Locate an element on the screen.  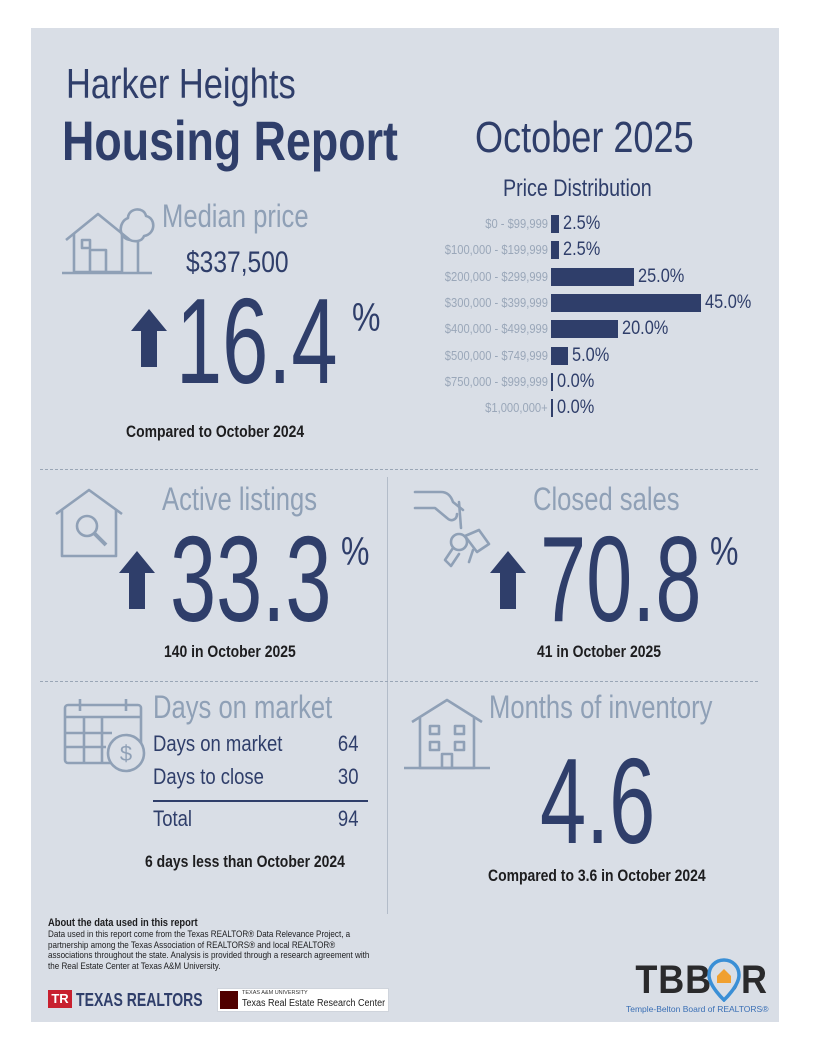
price-distribution-row: $750,000 - $999,999 0.0% is located at coordinates (590, 382).